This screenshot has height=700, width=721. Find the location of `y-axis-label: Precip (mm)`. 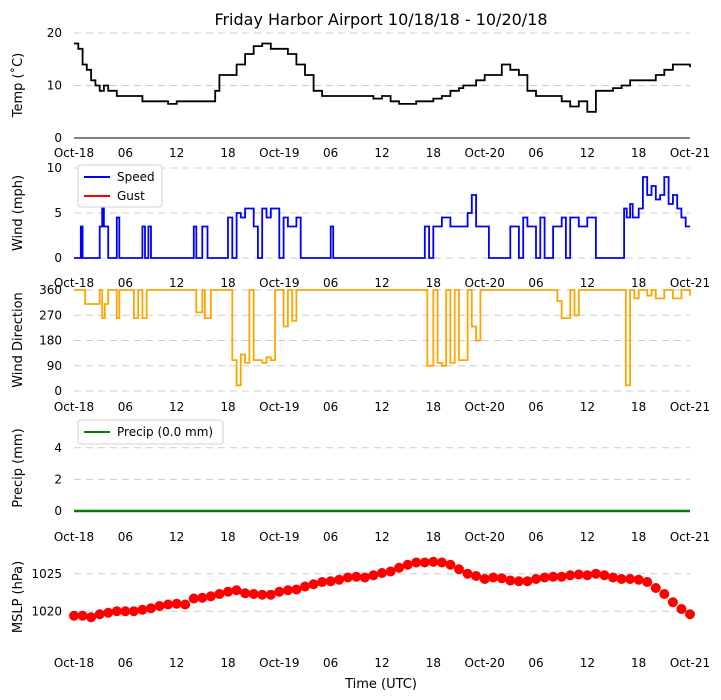

y-axis-label: Precip (mm) is located at coordinates (18, 467).